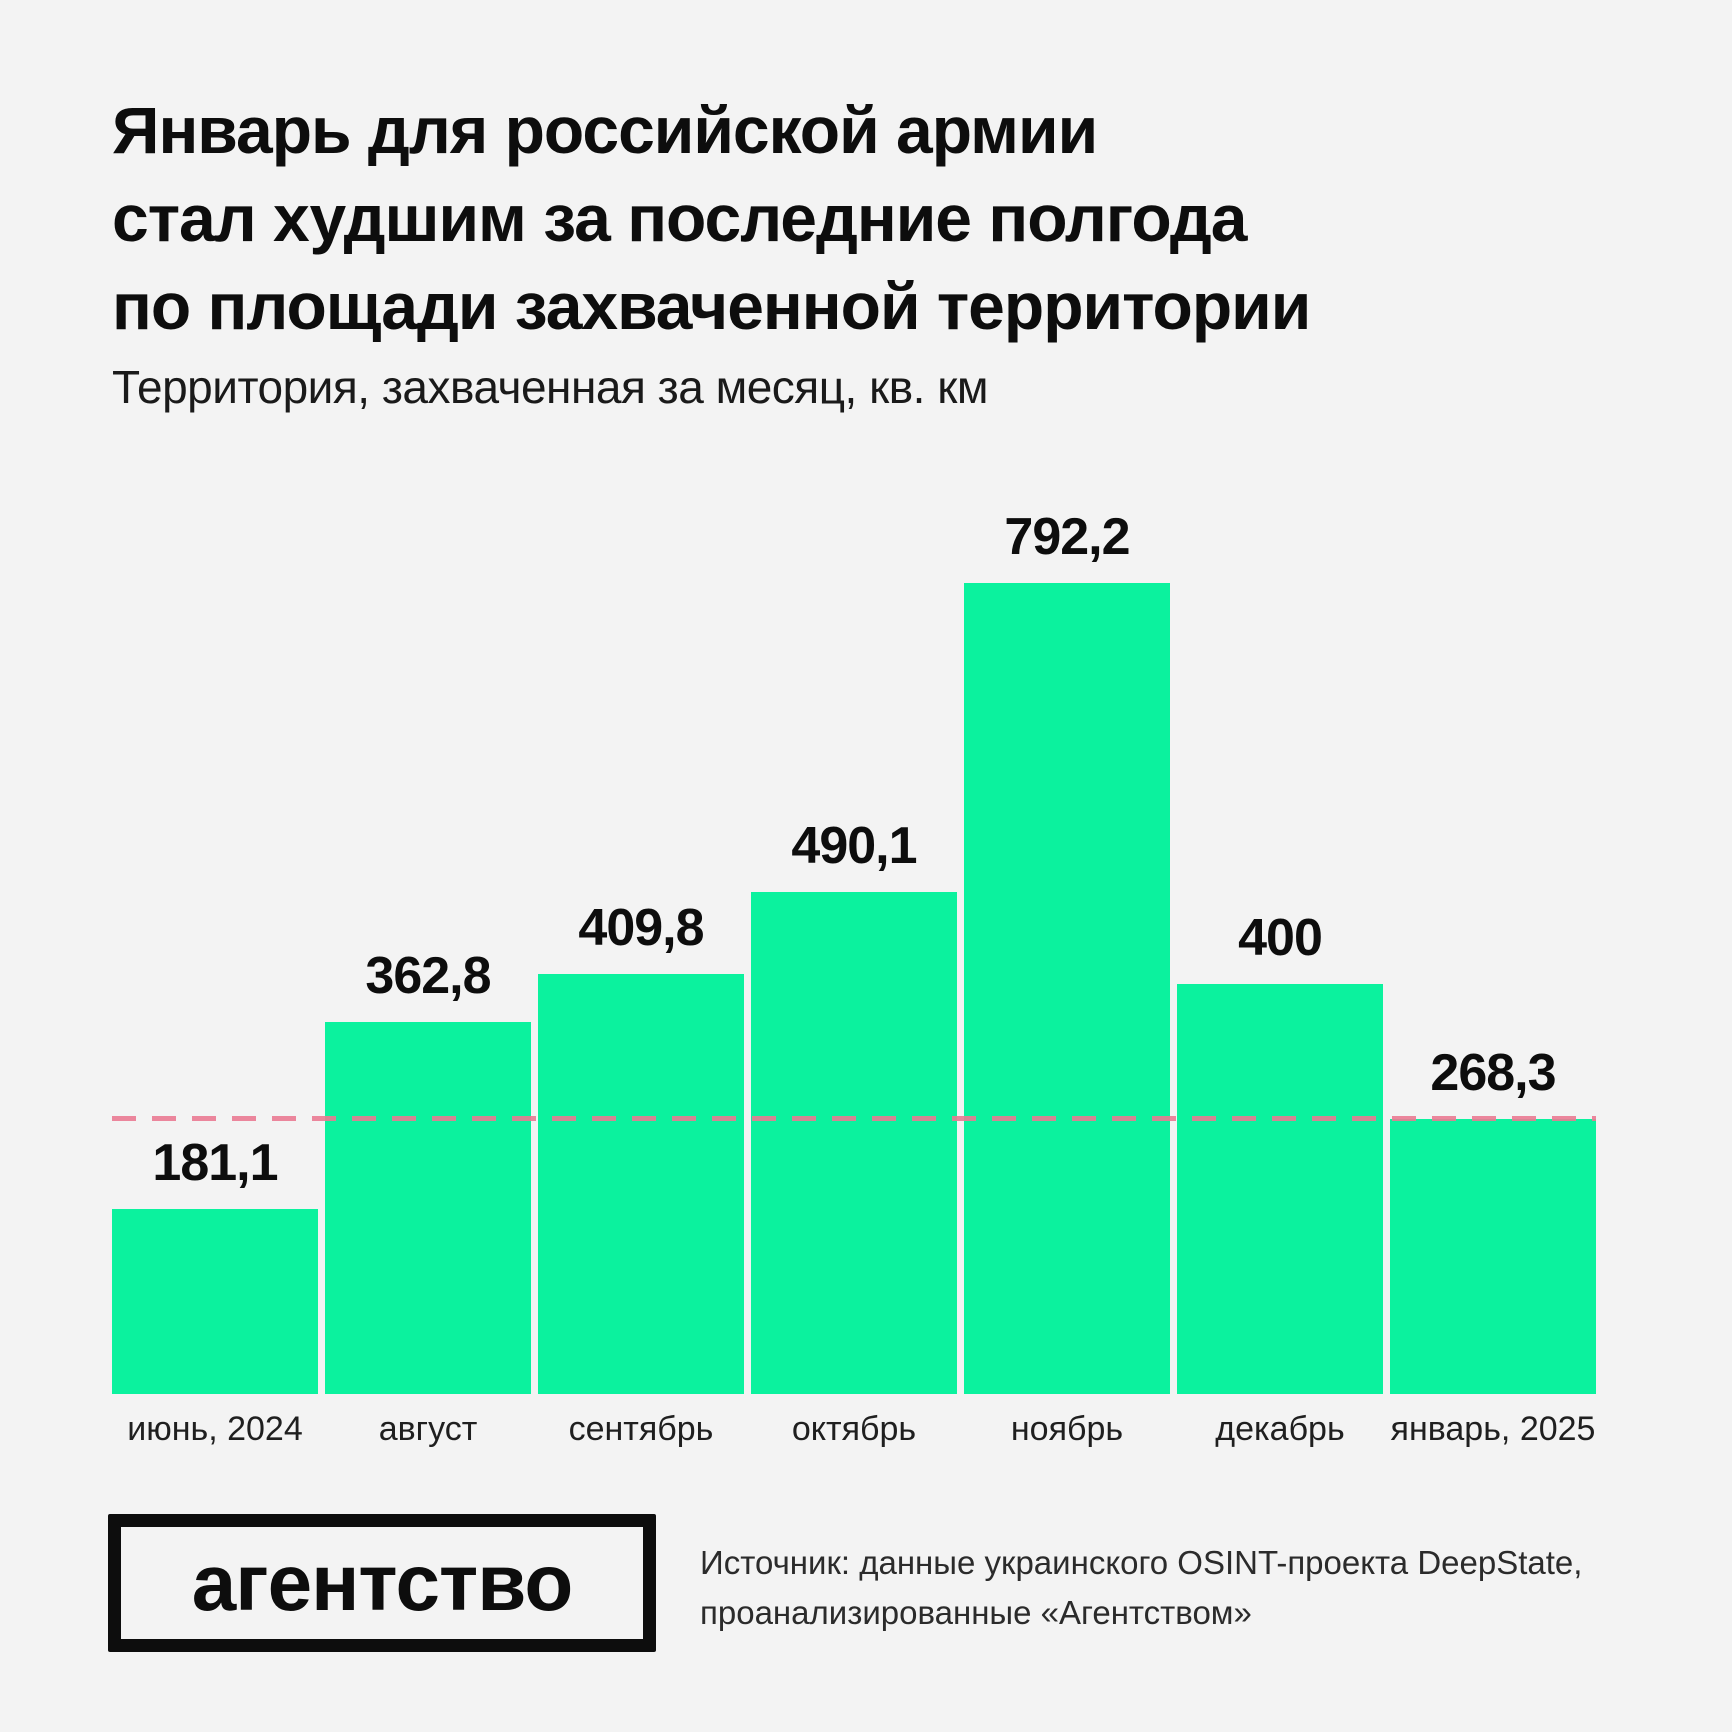 This screenshot has width=1732, height=1732. What do you see at coordinates (711, 306) in the screenshot?
I see `title-line-3: по площади захваченной территории` at bounding box center [711, 306].